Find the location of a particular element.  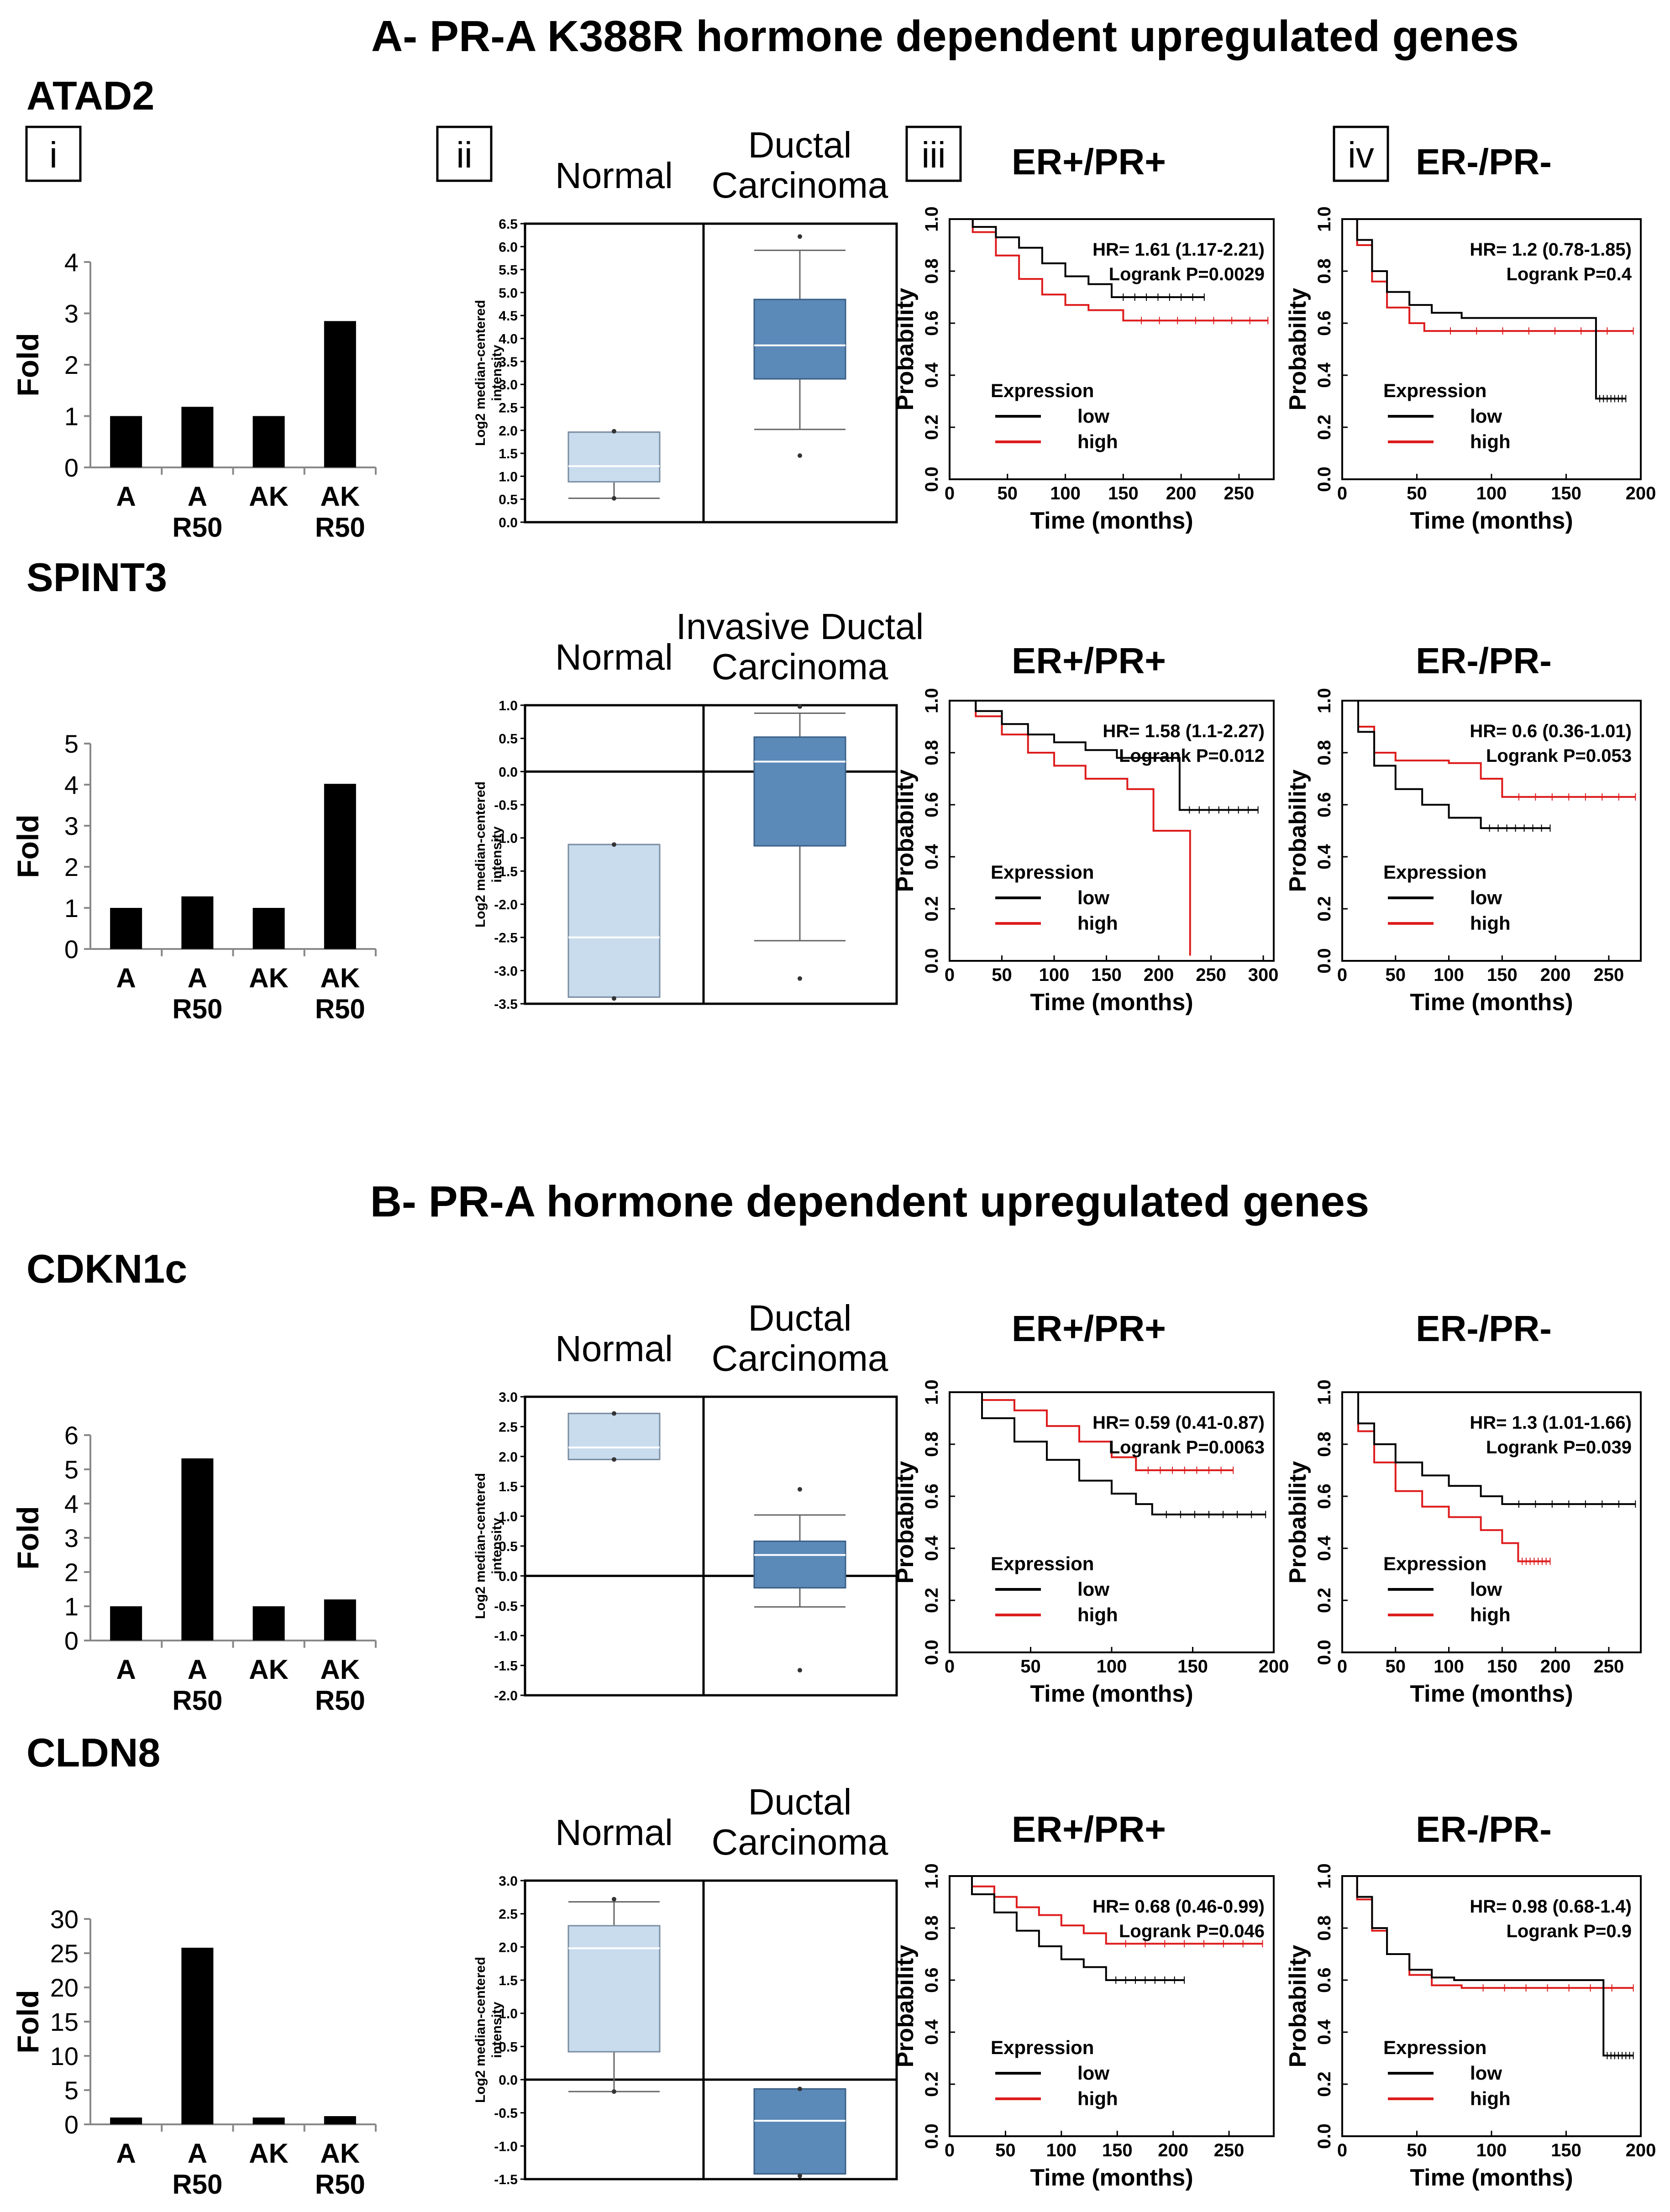

box-y-tick-label: -2.5 is located at coordinates (506, 938).